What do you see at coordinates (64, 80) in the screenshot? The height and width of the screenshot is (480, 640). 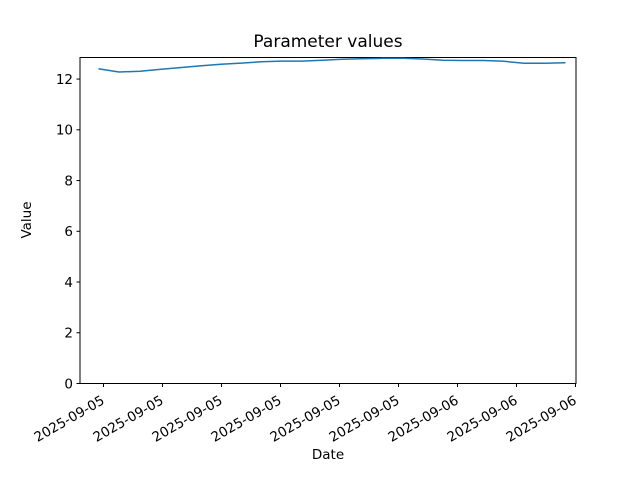 I see `y-tick-label: 12` at bounding box center [64, 80].